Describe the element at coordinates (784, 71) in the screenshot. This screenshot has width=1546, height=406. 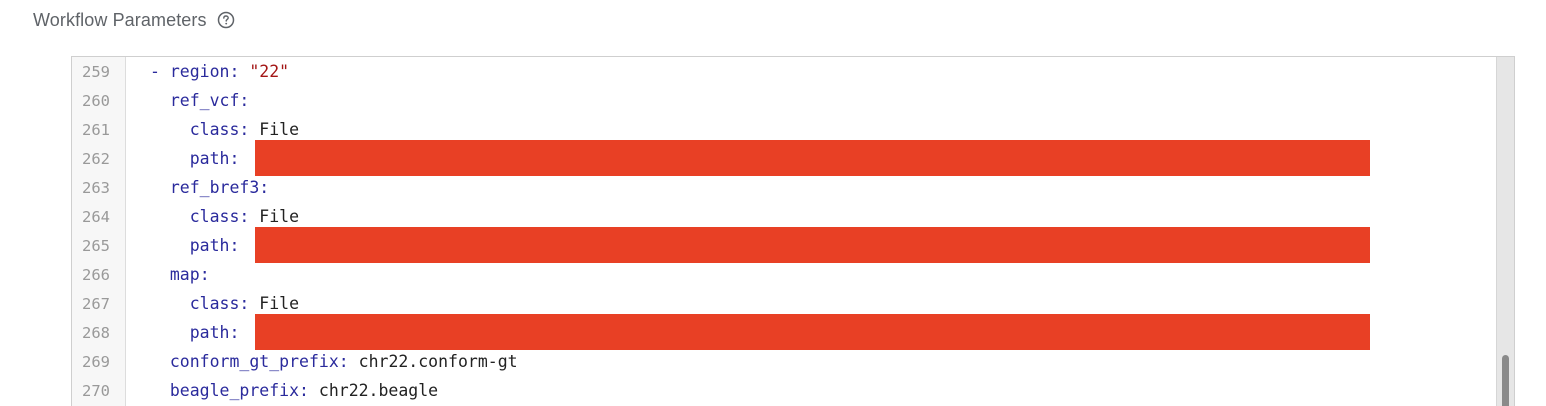
I see `code-line: 259 - region: "22"` at that location.